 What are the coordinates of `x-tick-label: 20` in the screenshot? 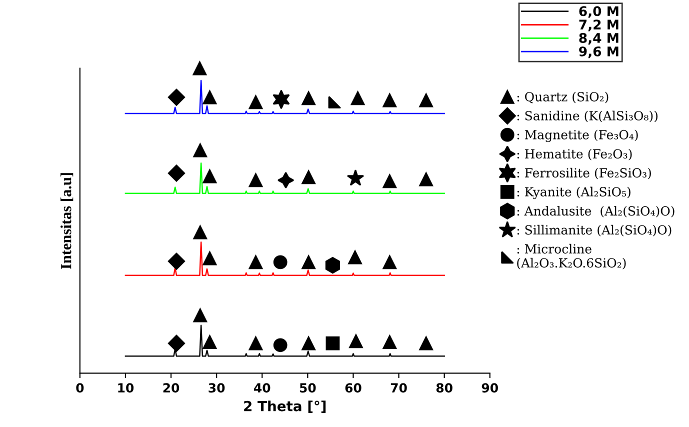 It's located at (171, 388).